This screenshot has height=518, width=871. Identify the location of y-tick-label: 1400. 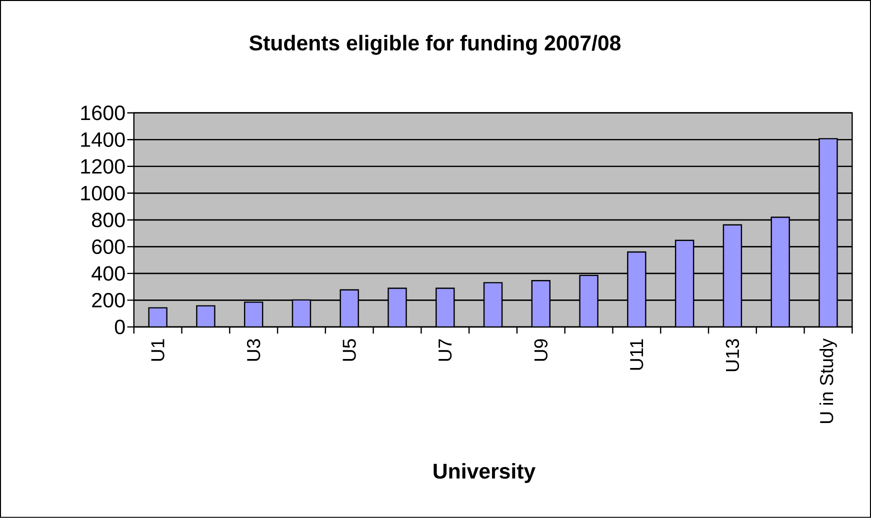
(103, 140).